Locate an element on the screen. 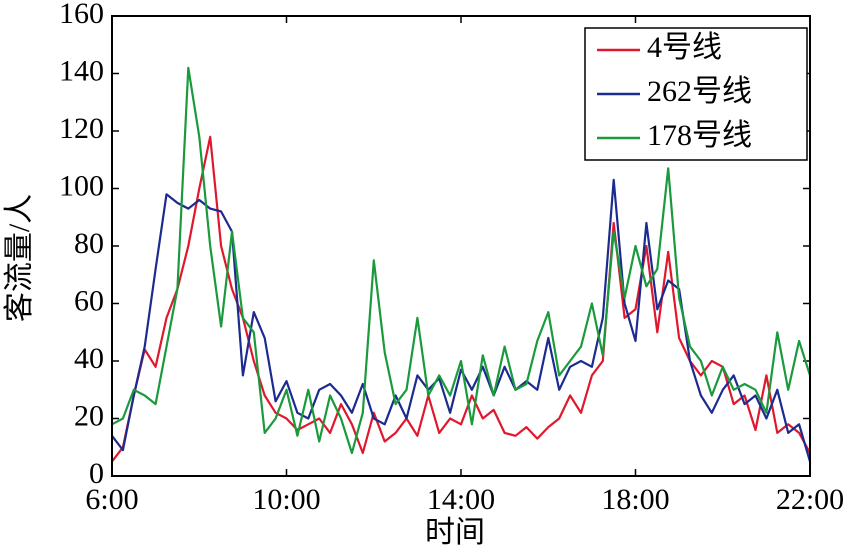  y-axis-label: 客流量/人 is located at coordinates (19, 258).